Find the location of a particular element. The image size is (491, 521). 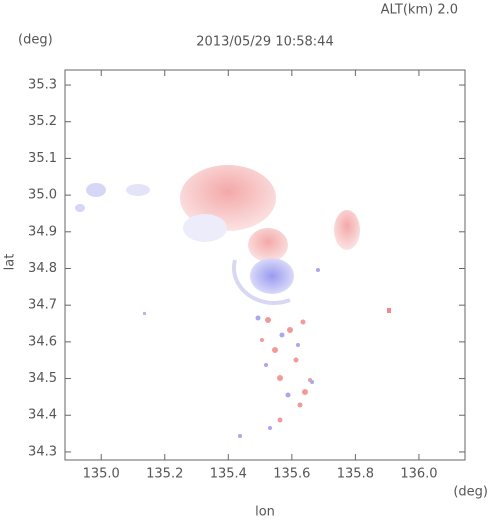

altitude-label: ALT(km) 2.0 is located at coordinates (419, 10).